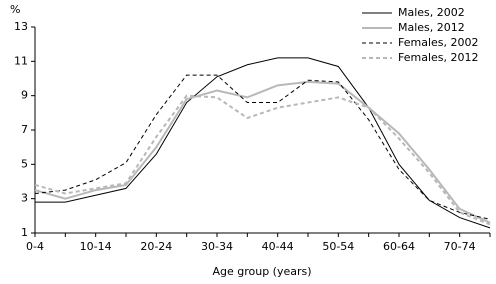  I want to click on x-tick-label: 20-24, so click(156, 246).